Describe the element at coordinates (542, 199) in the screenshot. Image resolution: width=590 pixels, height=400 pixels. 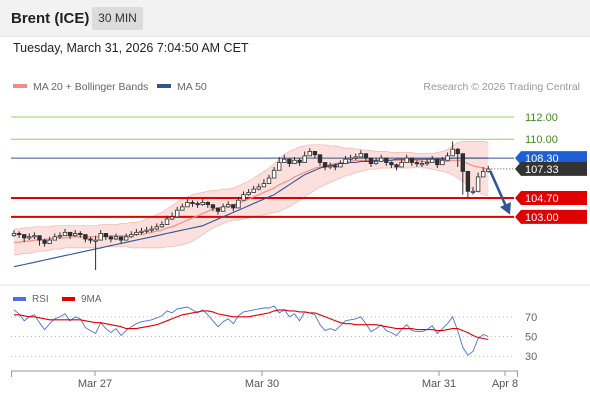
I see `level-label-104.70: 104.70` at that location.